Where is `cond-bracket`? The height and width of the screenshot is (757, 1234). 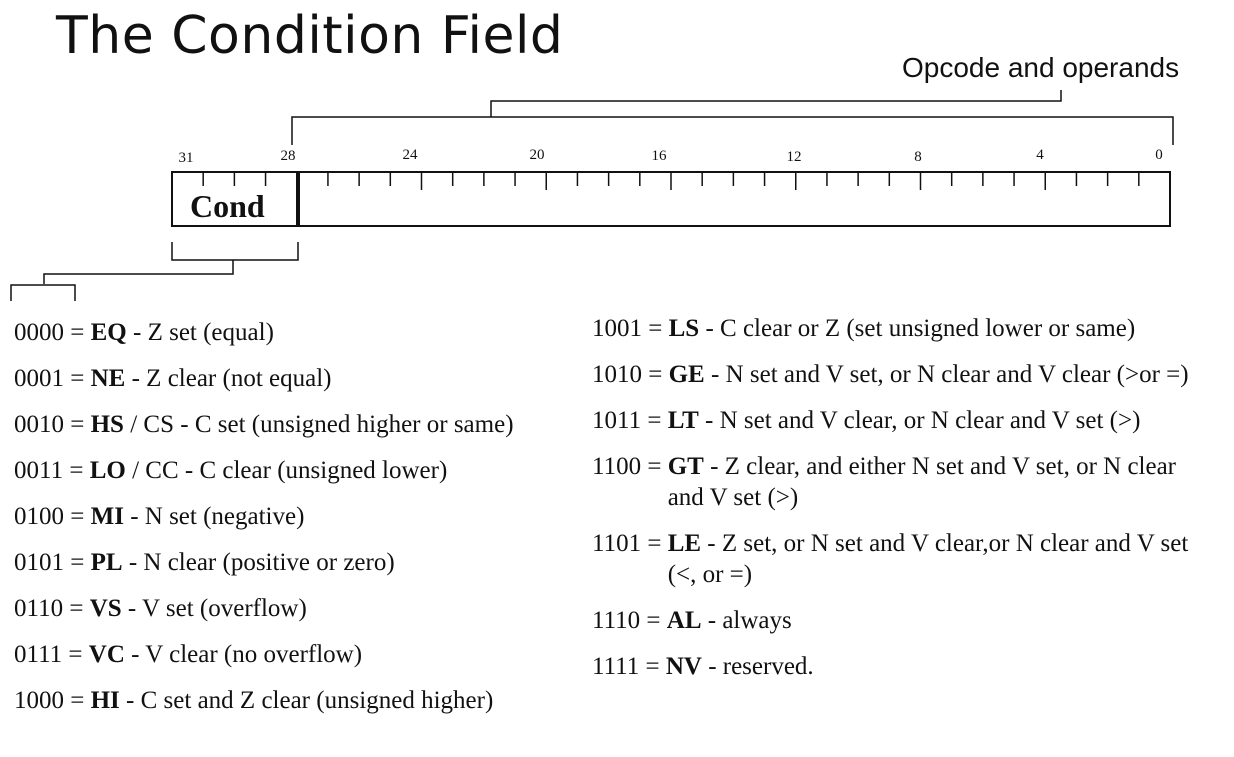
cond-bracket is located at coordinates (154, 271).